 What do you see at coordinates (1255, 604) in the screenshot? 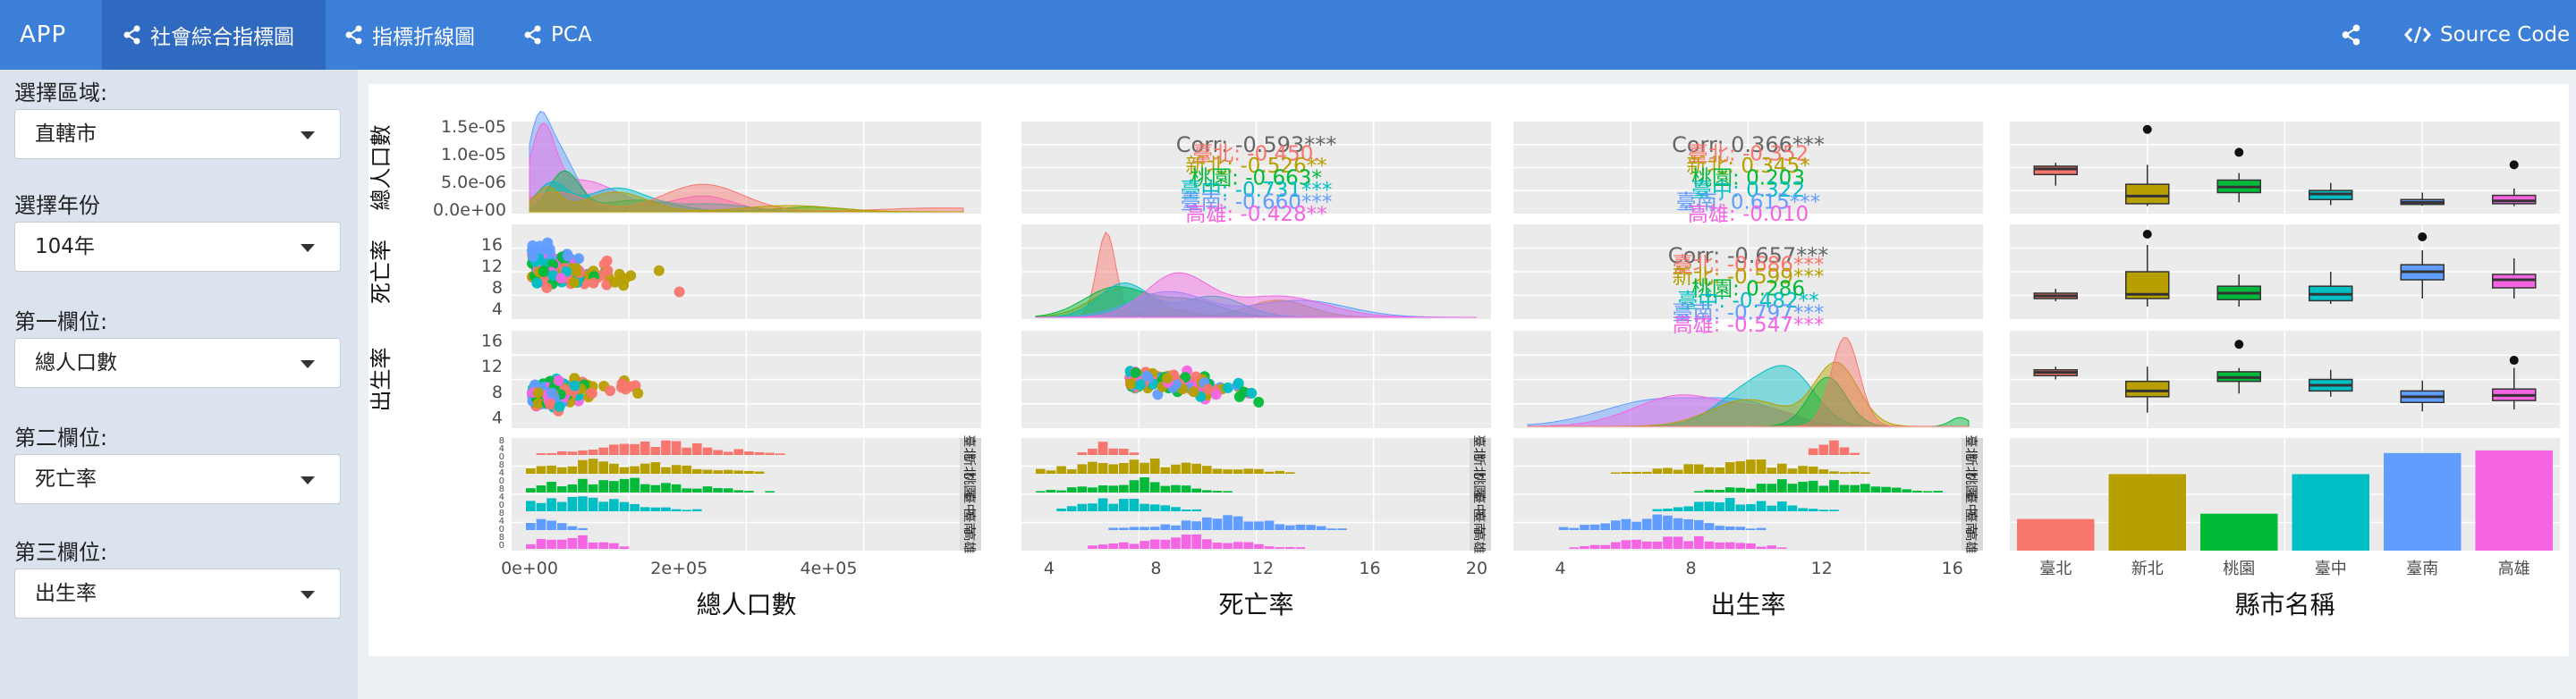
I see `x-axis-title: 死亡率` at bounding box center [1255, 604].